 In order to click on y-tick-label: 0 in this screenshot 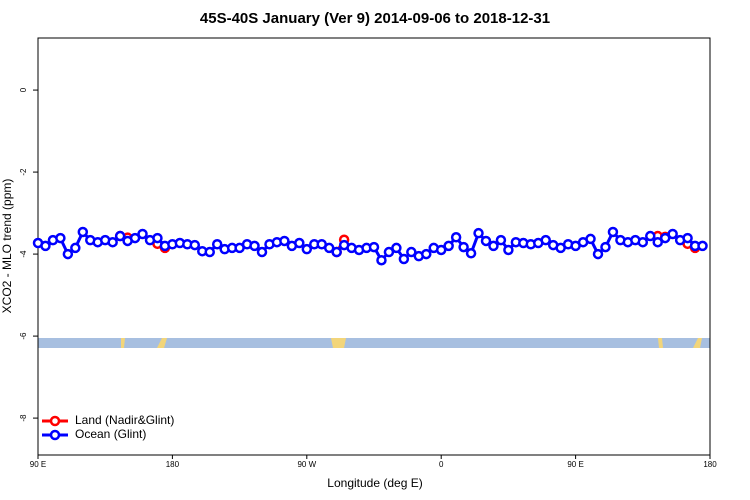, I will do `click(23, 89)`.